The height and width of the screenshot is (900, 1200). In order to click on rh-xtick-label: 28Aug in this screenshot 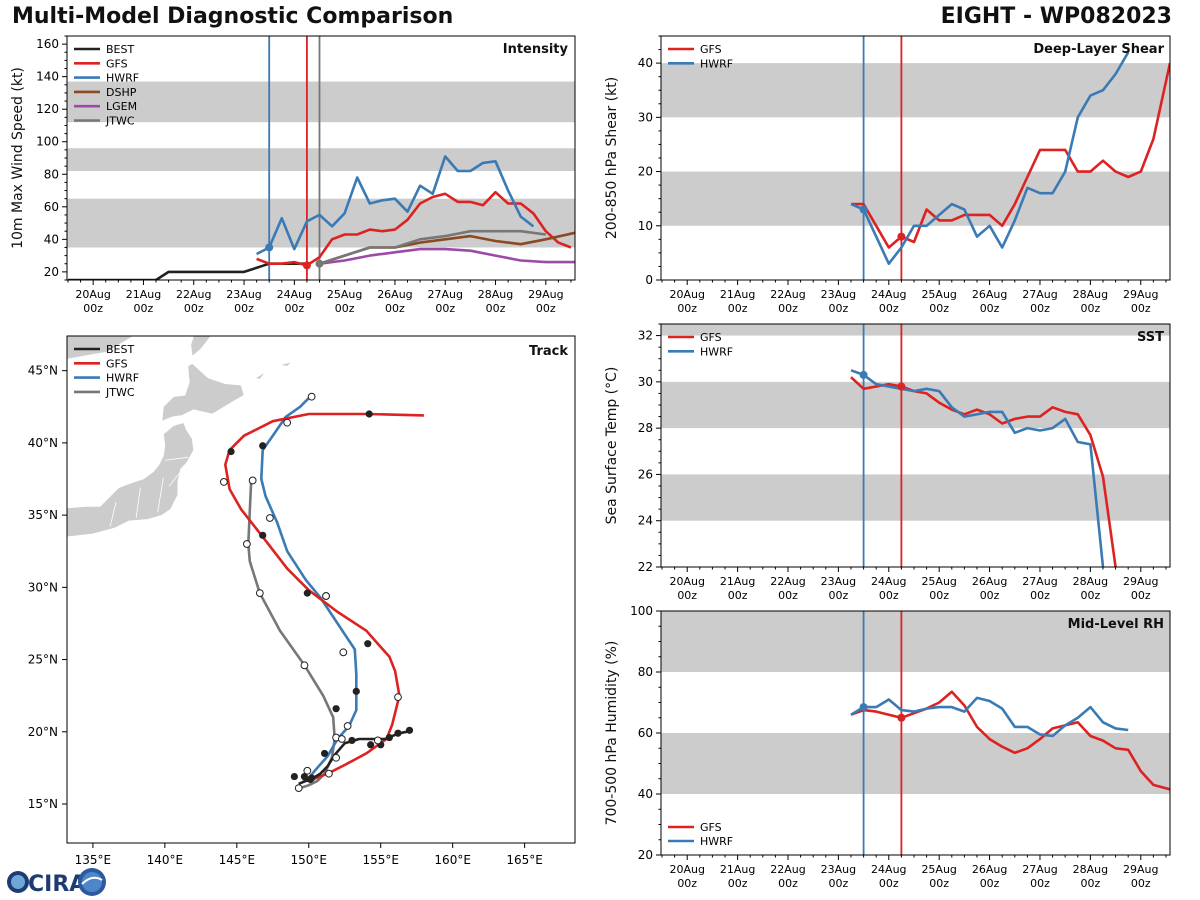, I will do `click(1090, 869)`.